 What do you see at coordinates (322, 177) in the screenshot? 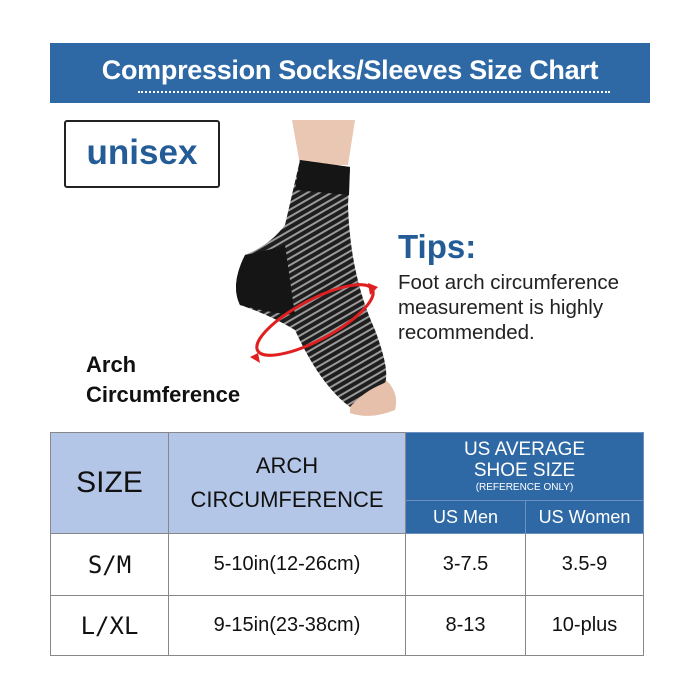
I see `sock-cuff` at bounding box center [322, 177].